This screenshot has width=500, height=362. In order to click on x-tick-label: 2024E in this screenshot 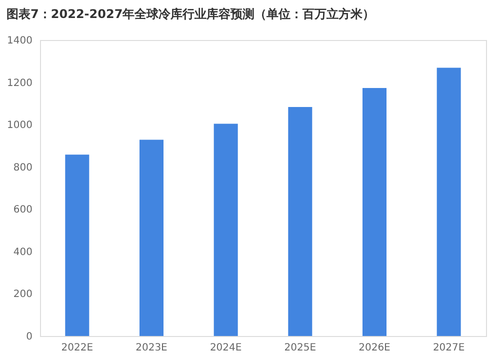, I will do `click(226, 348)`.